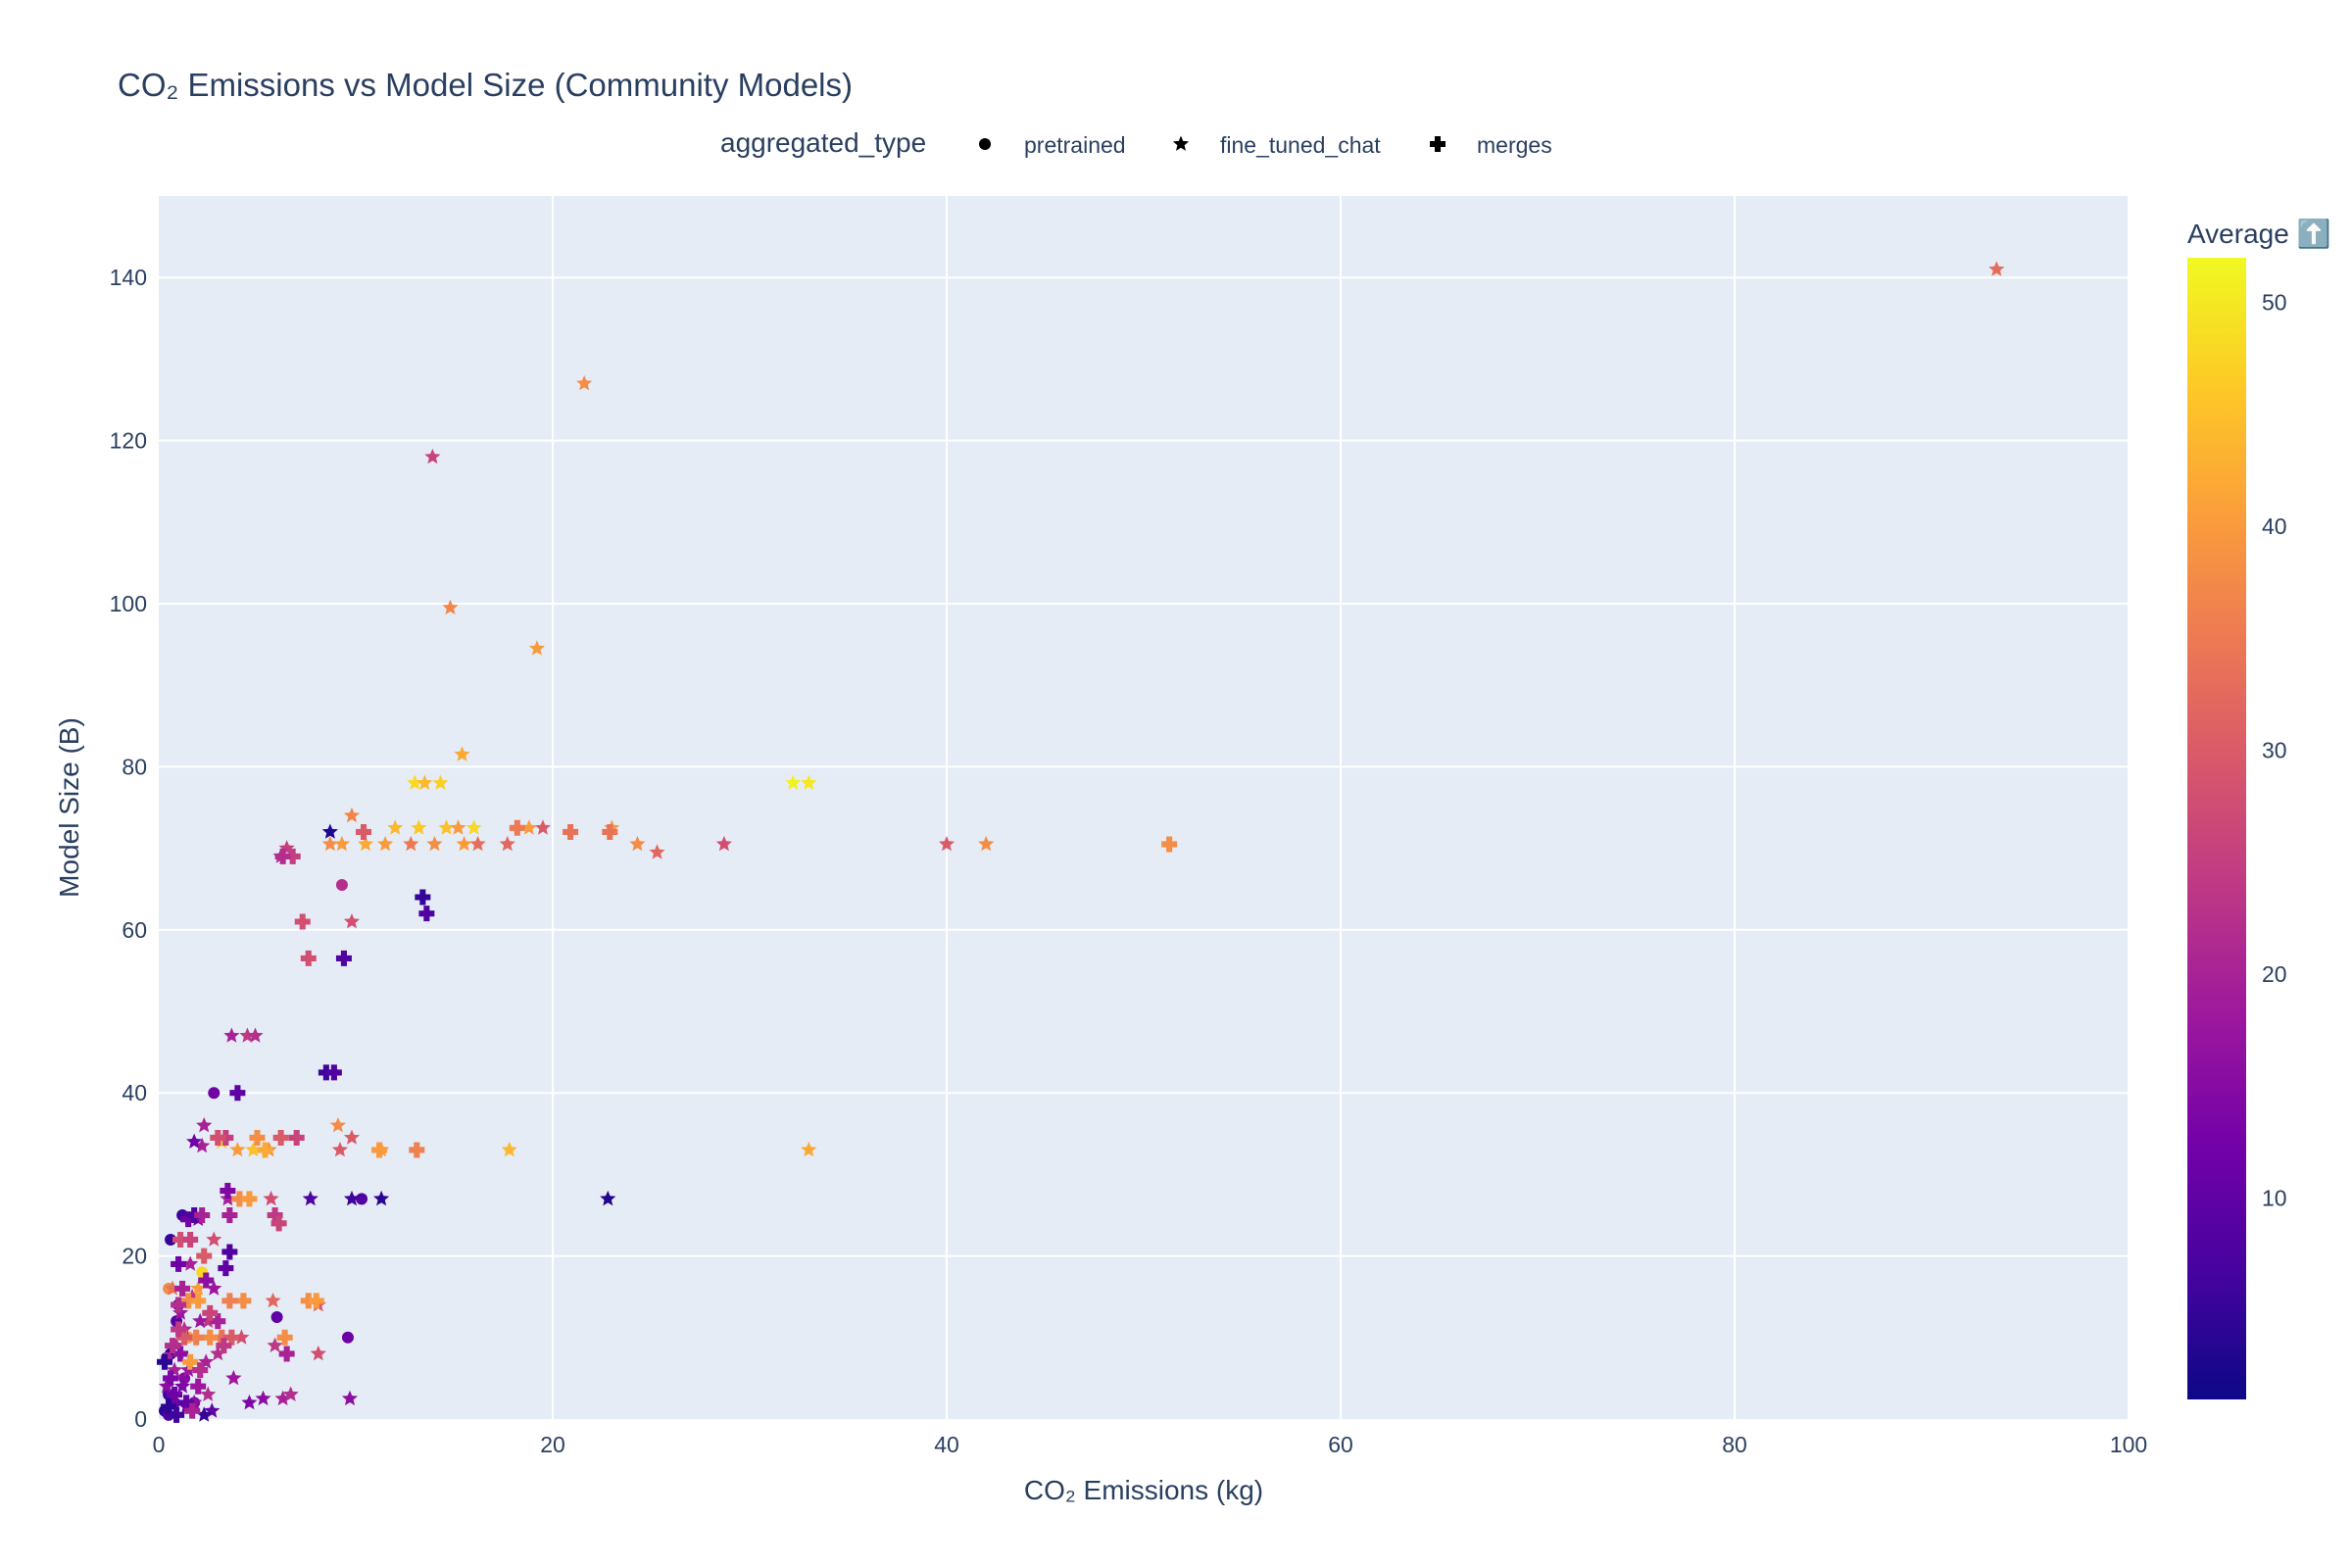 This screenshot has height=1568, width=2352. Describe the element at coordinates (946, 1444) in the screenshot. I see `x-tick-label: 40` at that location.